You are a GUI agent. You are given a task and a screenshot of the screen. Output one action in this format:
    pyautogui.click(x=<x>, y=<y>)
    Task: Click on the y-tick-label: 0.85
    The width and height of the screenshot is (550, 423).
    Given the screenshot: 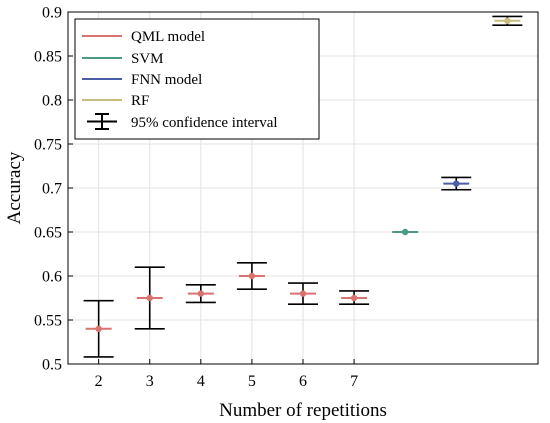 What is the action you would take?
    pyautogui.click(x=48, y=57)
    